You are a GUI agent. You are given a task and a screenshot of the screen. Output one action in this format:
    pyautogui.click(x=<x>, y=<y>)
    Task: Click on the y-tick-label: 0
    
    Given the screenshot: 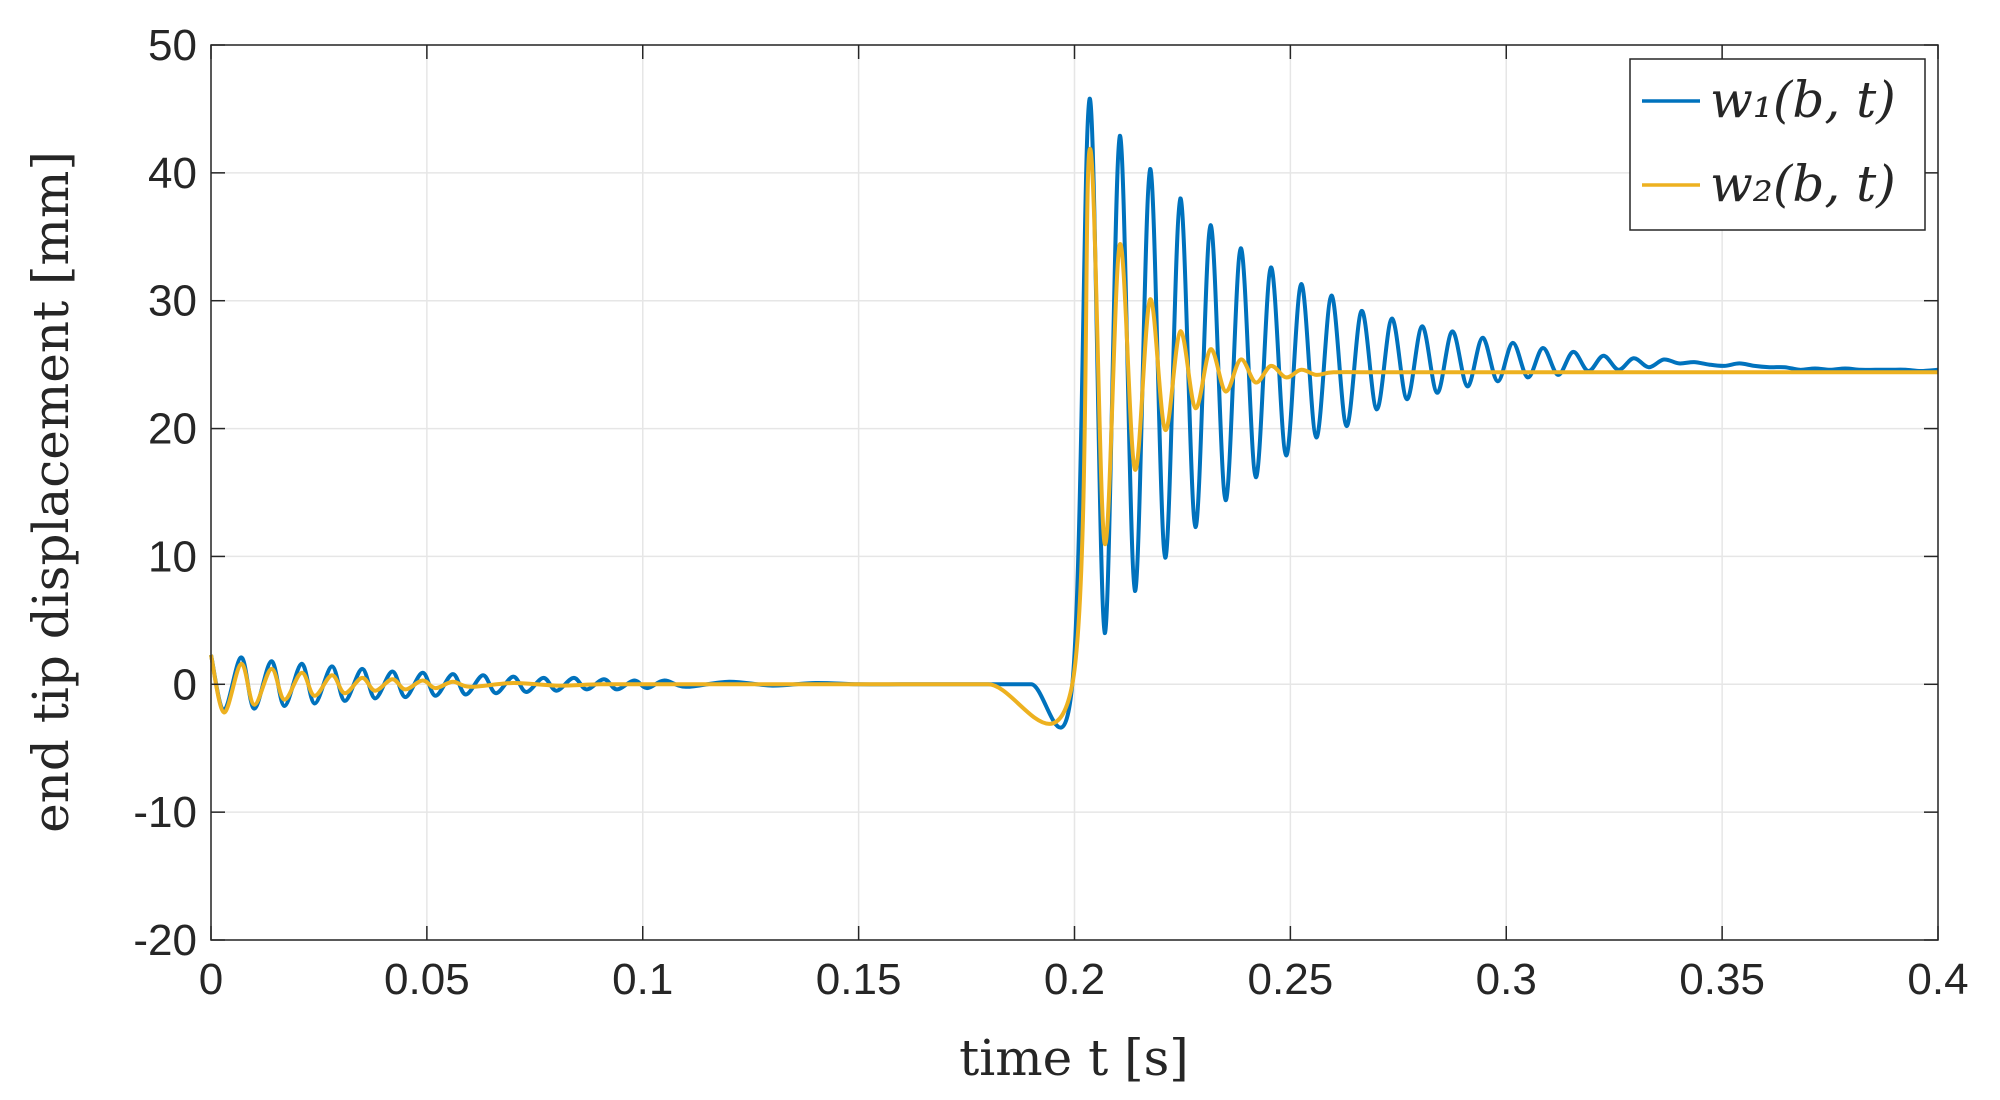 What is the action you would take?
    pyautogui.click(x=185, y=684)
    